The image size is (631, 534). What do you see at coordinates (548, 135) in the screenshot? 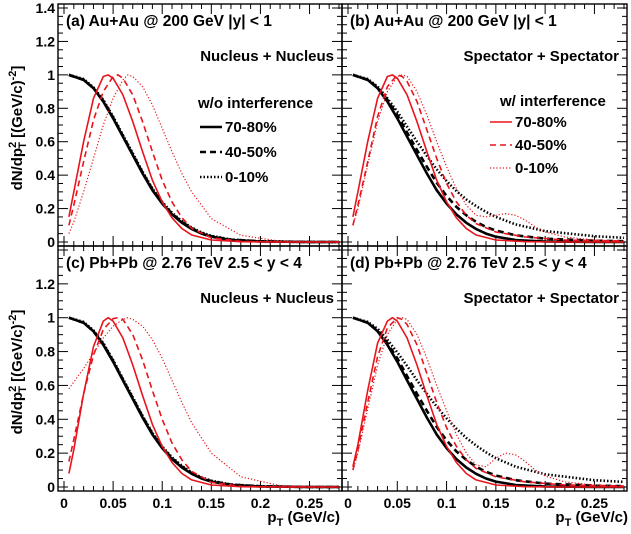
I see `legend-with-interference: w/ interference 70-80% 40-50% 0-10%` at bounding box center [548, 135].